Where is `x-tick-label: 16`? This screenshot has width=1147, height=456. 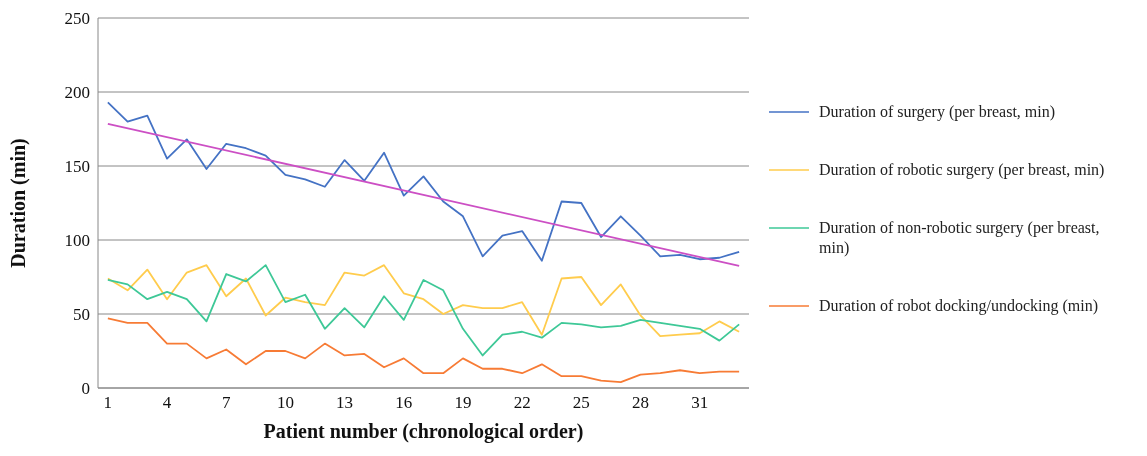
x-tick-label: 16 is located at coordinates (404, 403).